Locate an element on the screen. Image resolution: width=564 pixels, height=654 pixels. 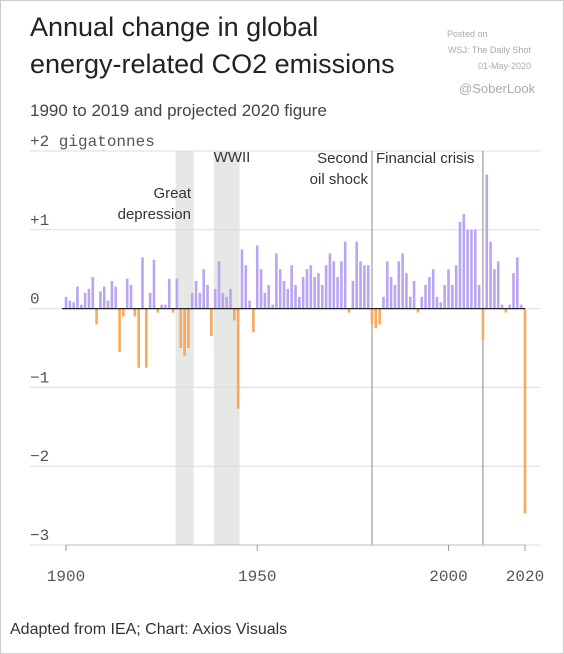
watermark: Posted on is located at coordinates (467, 34).